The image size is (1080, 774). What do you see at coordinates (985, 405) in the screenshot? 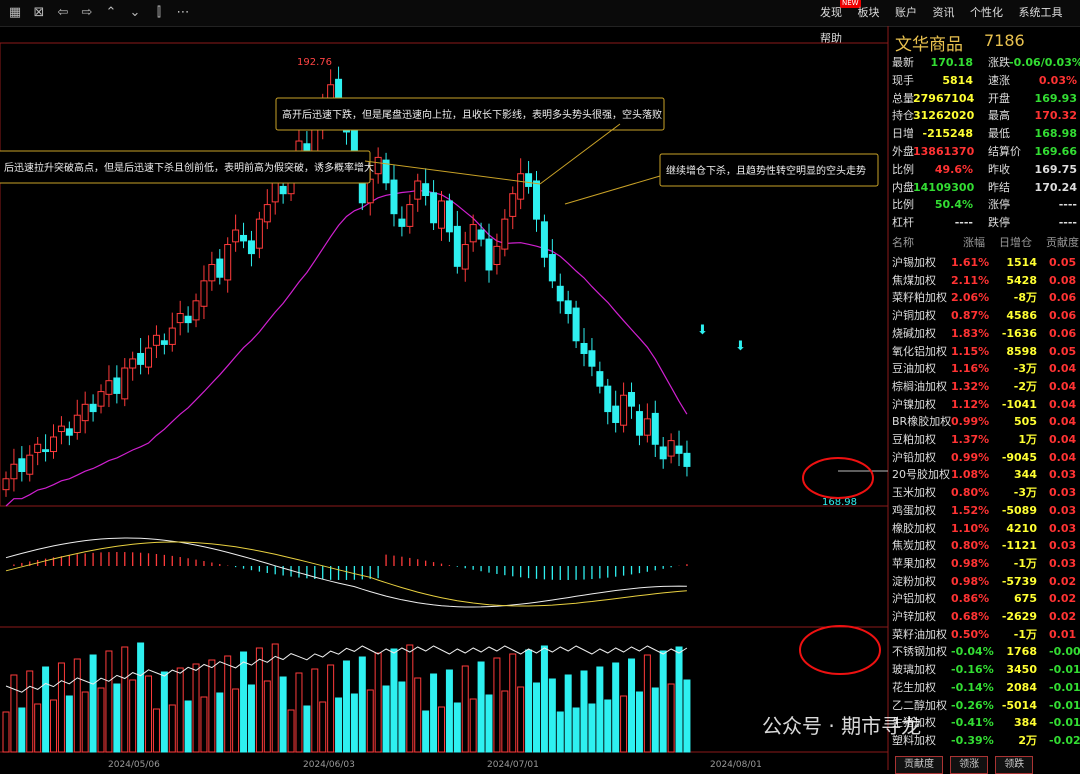
I see `commodity-list-item: 沪镍加权 1.12% -1041 0.04` at bounding box center [985, 405].